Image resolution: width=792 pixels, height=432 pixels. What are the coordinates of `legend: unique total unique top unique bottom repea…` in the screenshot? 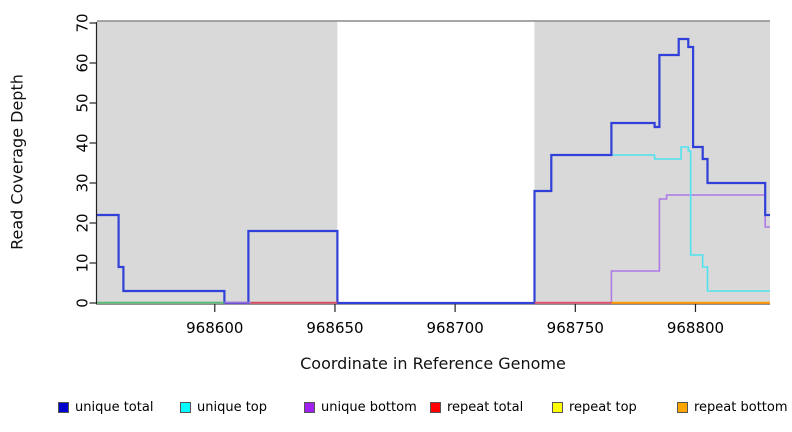 It's located at (396, 411).